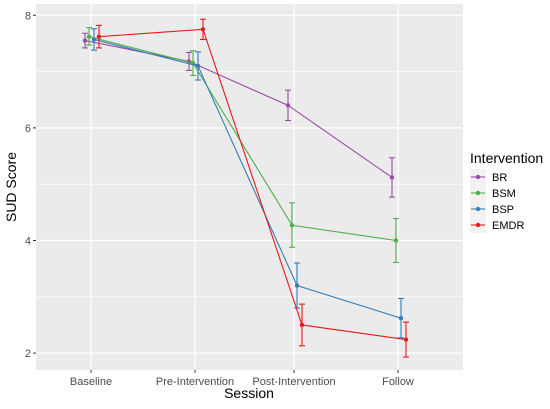  What do you see at coordinates (28, 241) in the screenshot?
I see `y-tick-label: 4` at bounding box center [28, 241].